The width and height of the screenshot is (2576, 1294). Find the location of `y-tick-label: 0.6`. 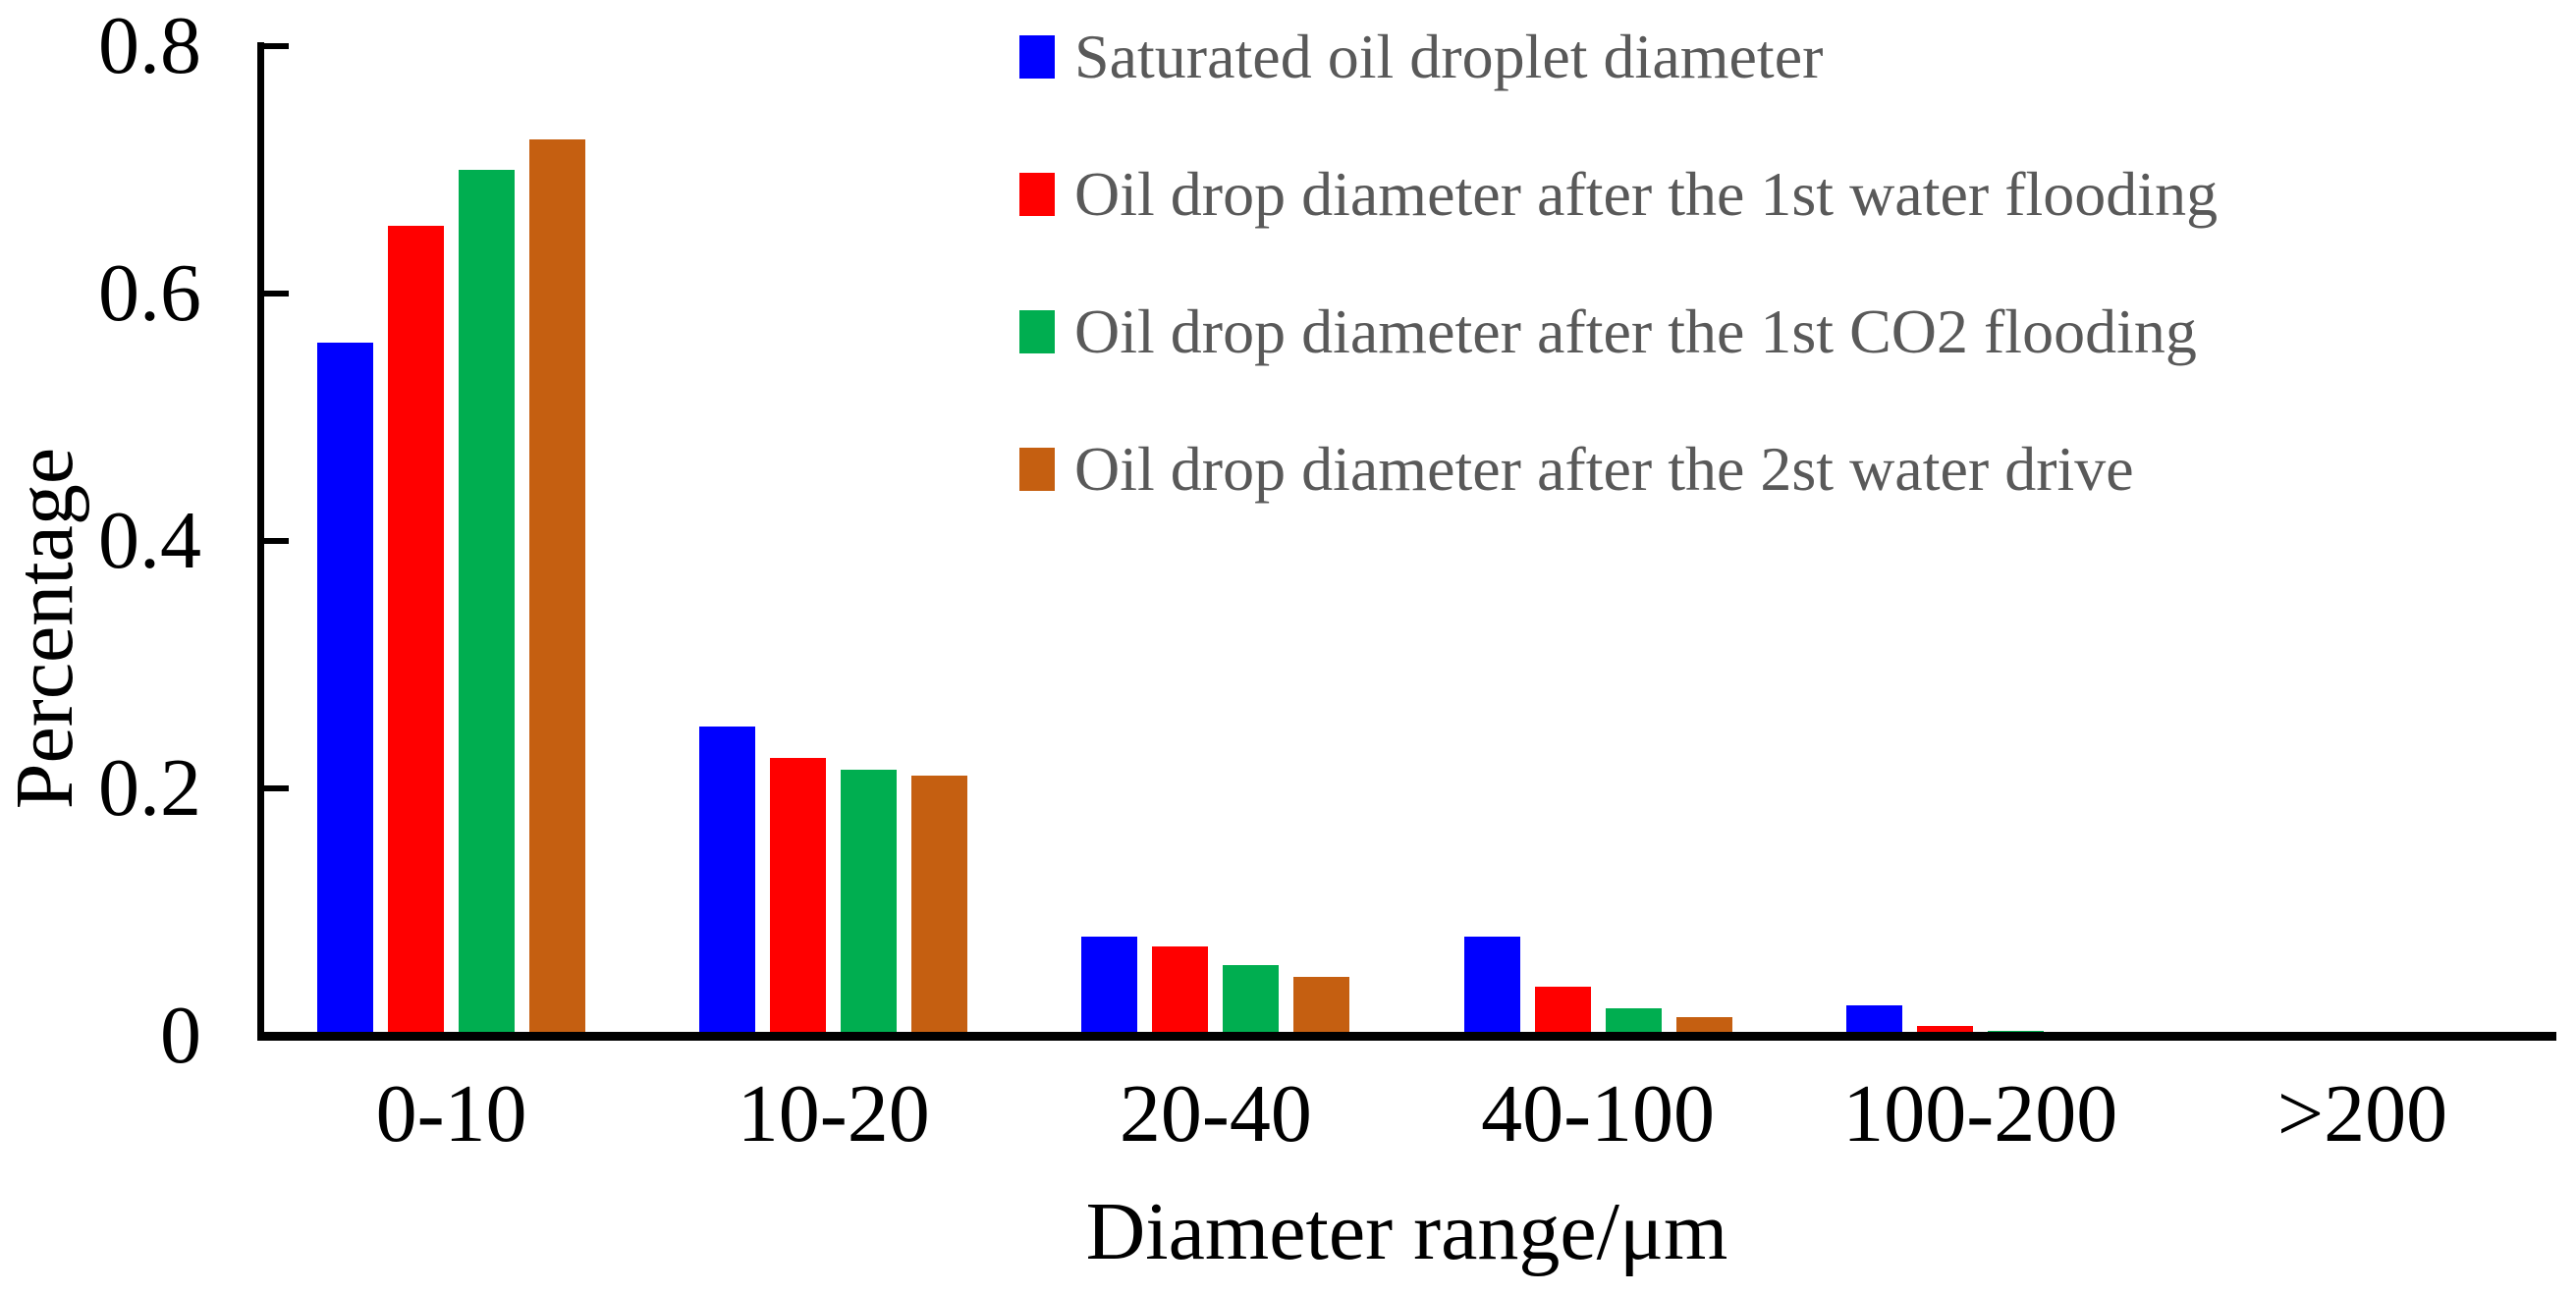

y-tick-label: 0.6 is located at coordinates (149, 293).